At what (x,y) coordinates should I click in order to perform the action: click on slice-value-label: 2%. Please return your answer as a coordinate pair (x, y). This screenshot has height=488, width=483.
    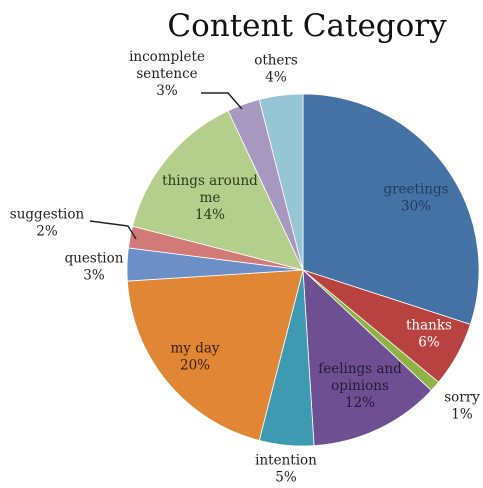
    Looking at the image, I should click on (47, 232).